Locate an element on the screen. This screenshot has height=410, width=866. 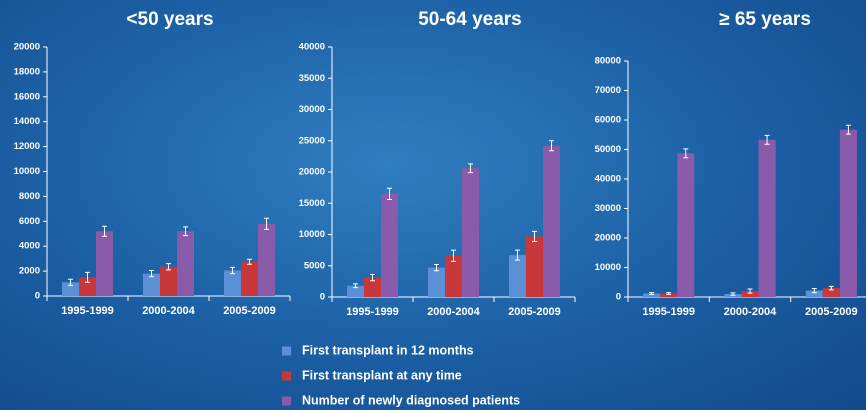
chart-title: 50-64 years is located at coordinates (470, 19).